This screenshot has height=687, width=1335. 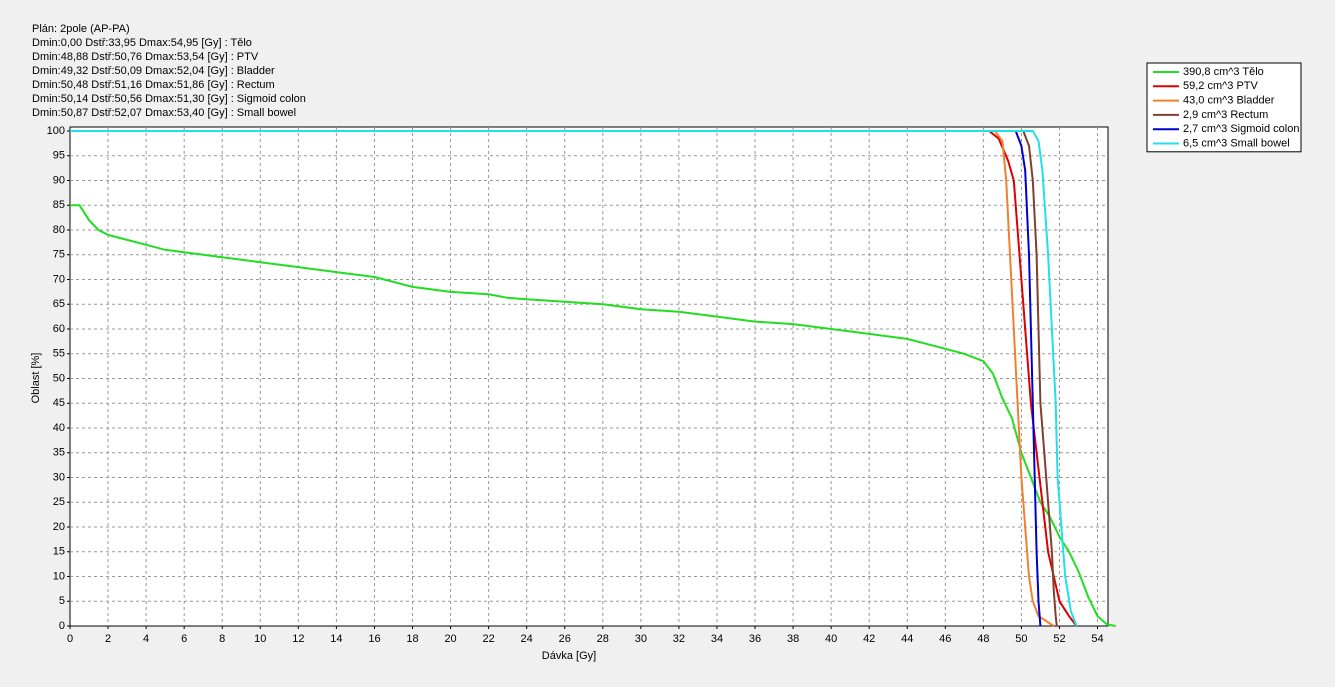 What do you see at coordinates (336, 639) in the screenshot?
I see `x-tick-label: 14` at bounding box center [336, 639].